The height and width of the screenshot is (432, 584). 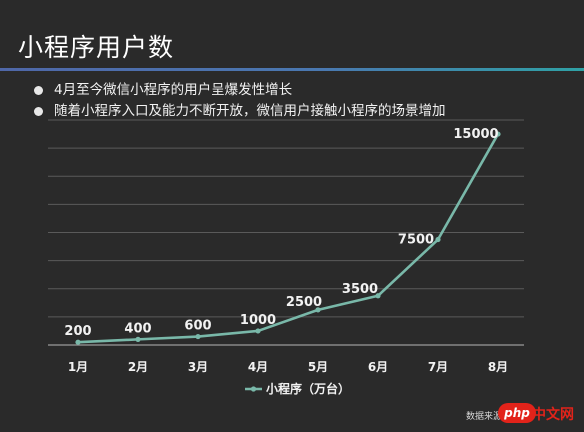 I want to click on legend-marker-icon, so click(x=253, y=389).